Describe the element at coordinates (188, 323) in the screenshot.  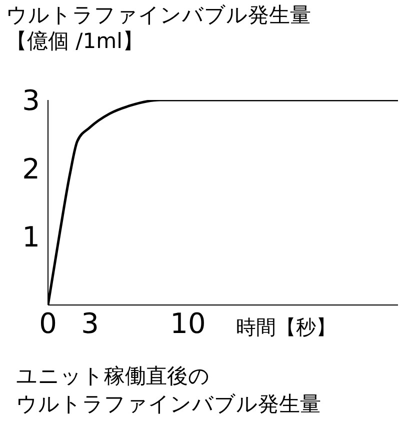
I see `x-tick-label: 10` at that location.